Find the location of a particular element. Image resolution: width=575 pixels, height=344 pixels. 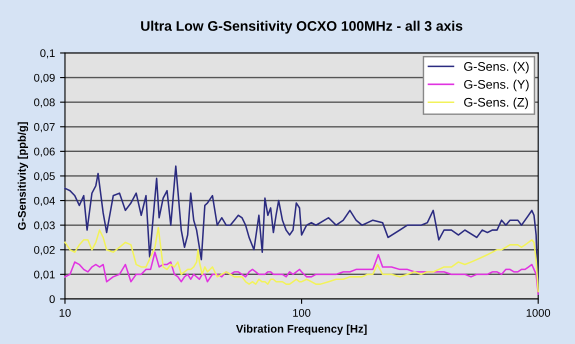

y-tick-label: 0,05 is located at coordinates (44, 177).